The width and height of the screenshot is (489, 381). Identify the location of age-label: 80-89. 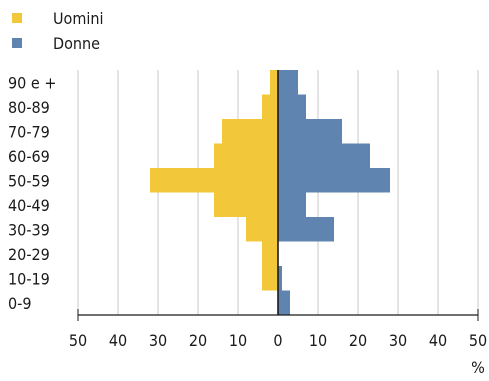
(29, 107).